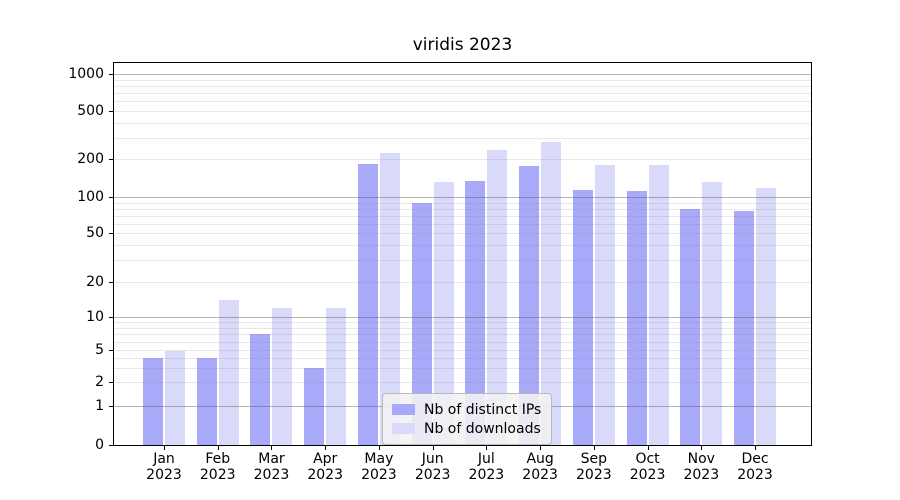  Describe the element at coordinates (90, 110) in the screenshot. I see `y-tick-label: 500` at that location.